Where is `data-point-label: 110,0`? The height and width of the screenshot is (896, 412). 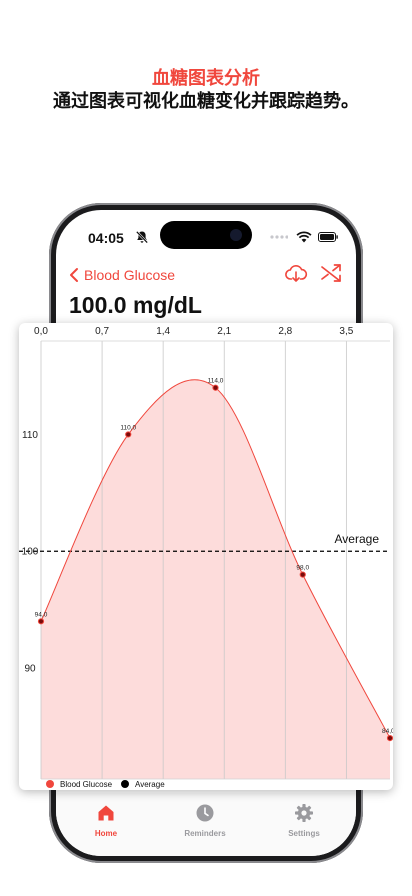
data-point-label: 110,0 is located at coordinates (128, 427).